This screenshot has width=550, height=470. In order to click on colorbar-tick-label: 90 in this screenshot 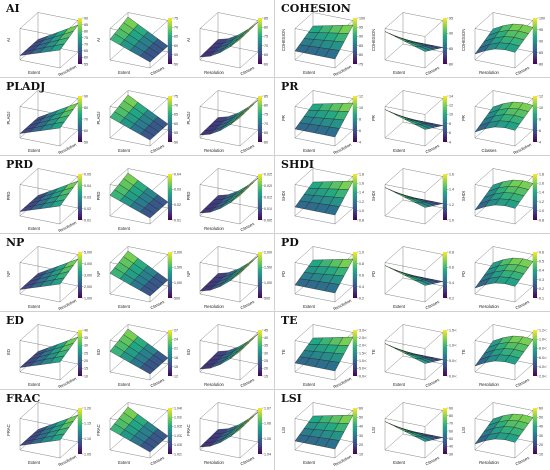, I will do `click(451, 34)`.